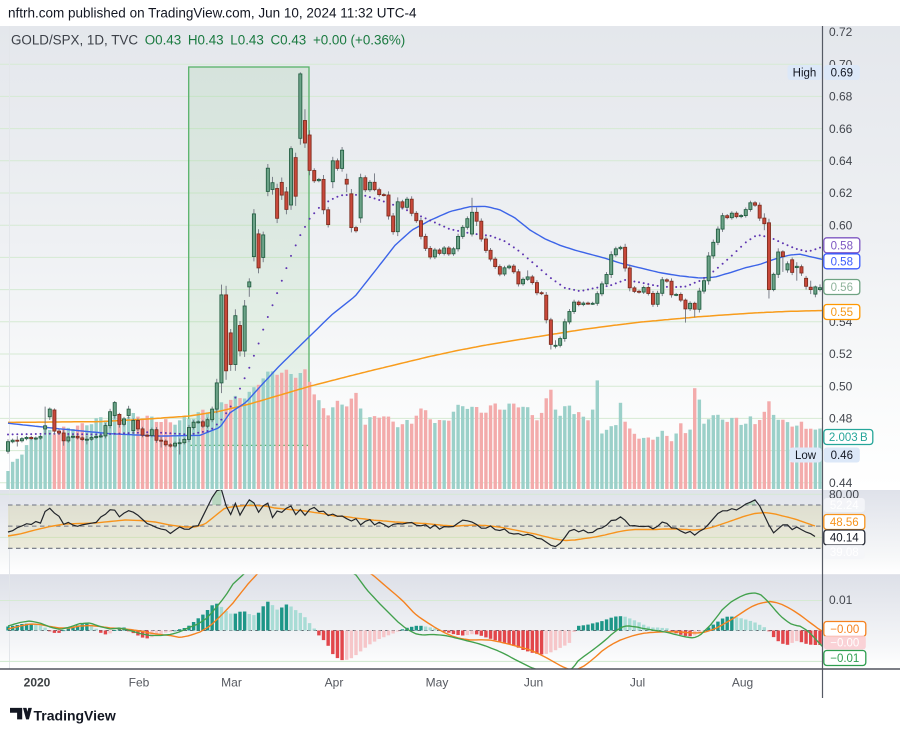 Image resolution: width=900 pixels, height=731 pixels. I want to click on svg-text: 0.52, so click(841, 354).